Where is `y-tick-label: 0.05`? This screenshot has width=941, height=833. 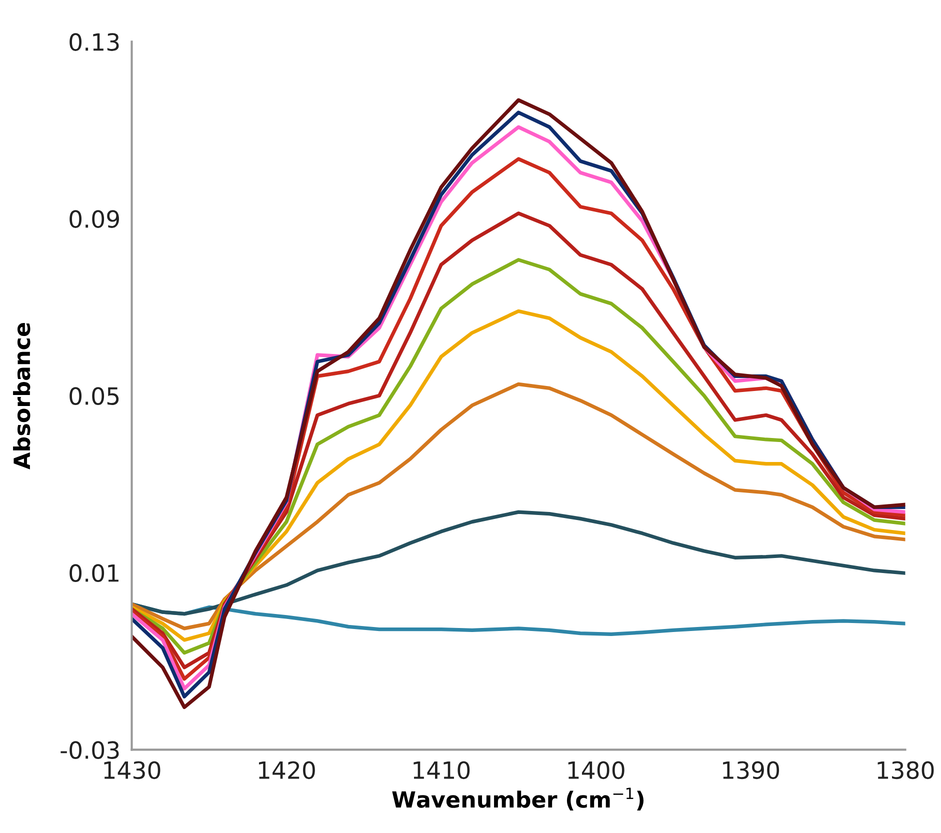
y-tick-label: 0.05 is located at coordinates (94, 396).